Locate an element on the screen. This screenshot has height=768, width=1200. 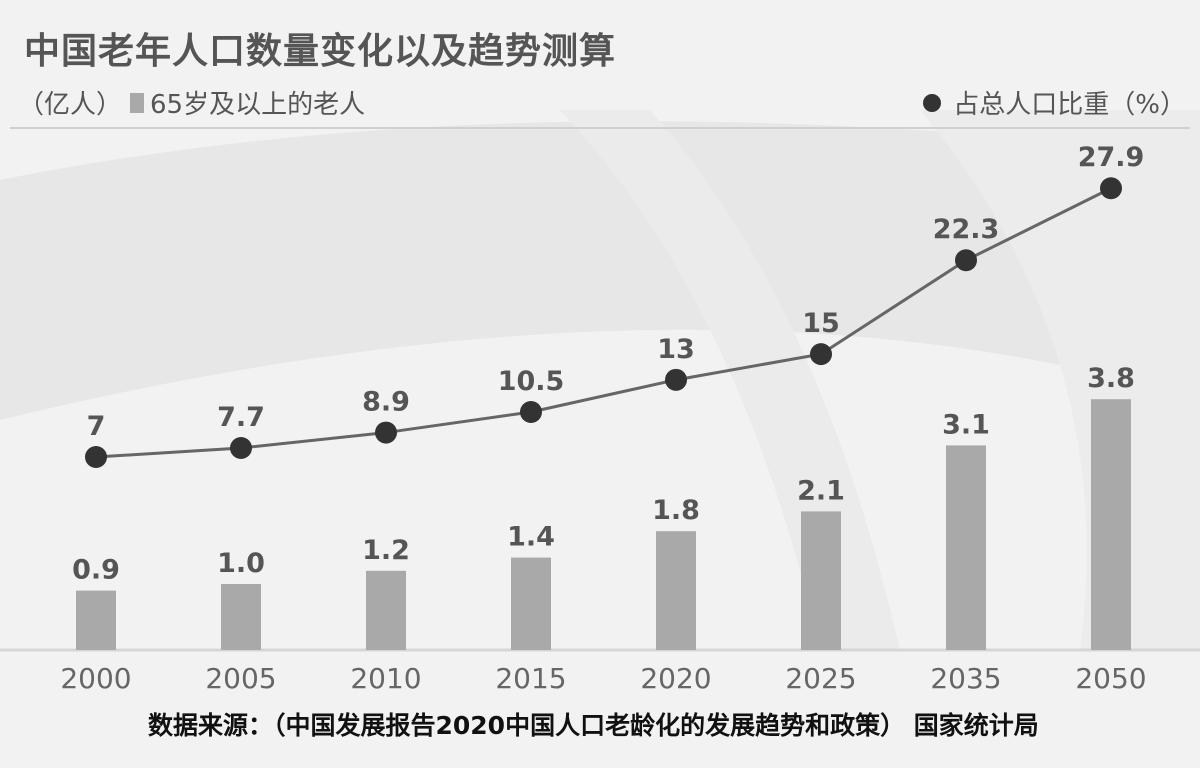
line-label-2025: 15 is located at coordinates (821, 323).